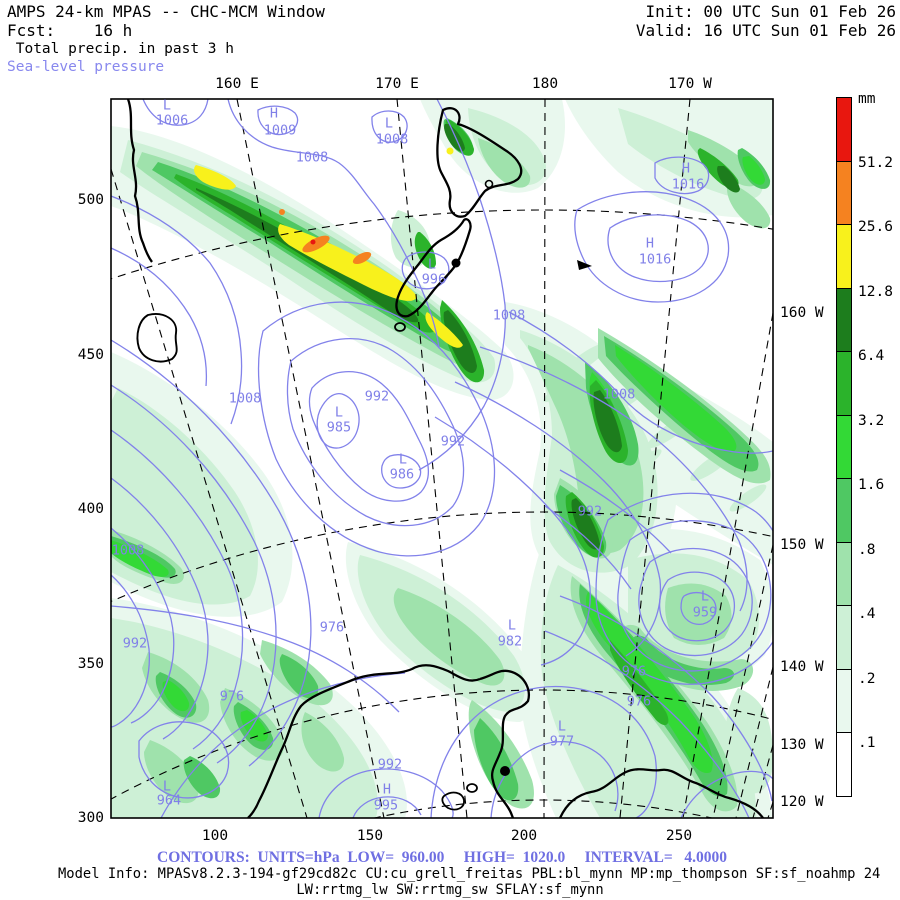  I want to click on coast-antarctica-ross, so click(504, 743).